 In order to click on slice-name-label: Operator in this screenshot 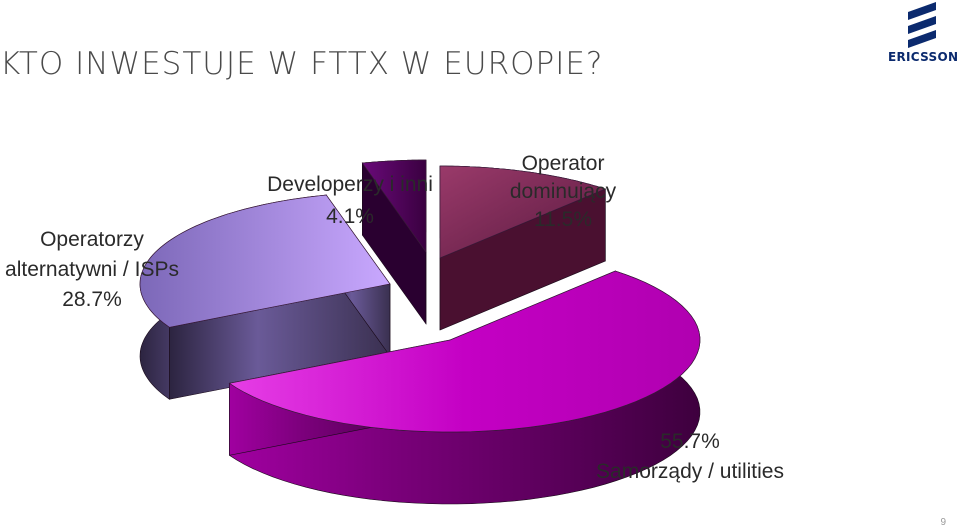, I will do `click(563, 163)`.